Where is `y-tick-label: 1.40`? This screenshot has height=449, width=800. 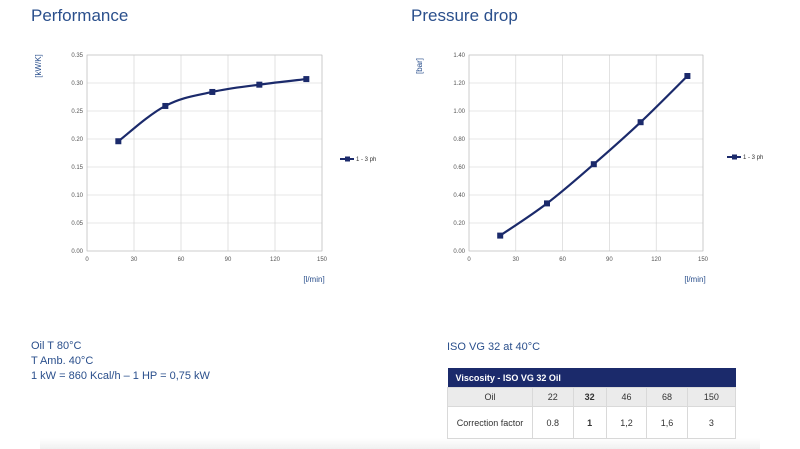 y-tick-label: 1.40 is located at coordinates (459, 56).